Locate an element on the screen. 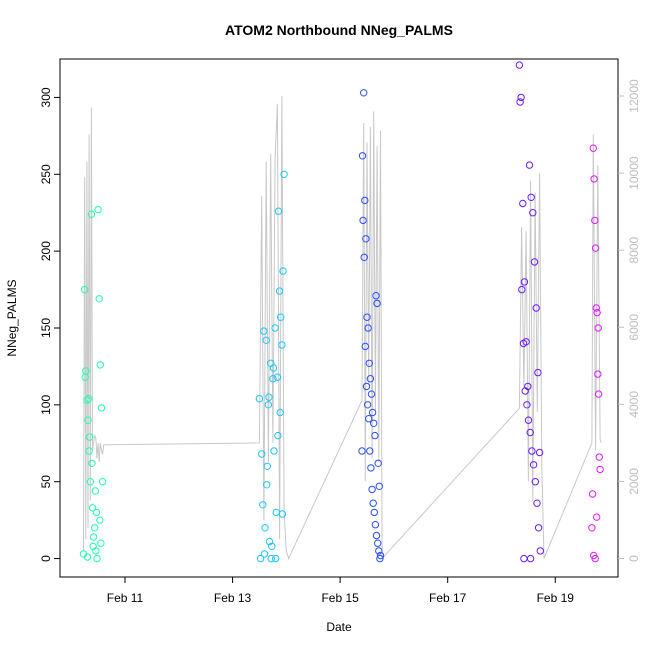 The width and height of the screenshot is (650, 650). y-tick-label: 300 is located at coordinates (46, 97).